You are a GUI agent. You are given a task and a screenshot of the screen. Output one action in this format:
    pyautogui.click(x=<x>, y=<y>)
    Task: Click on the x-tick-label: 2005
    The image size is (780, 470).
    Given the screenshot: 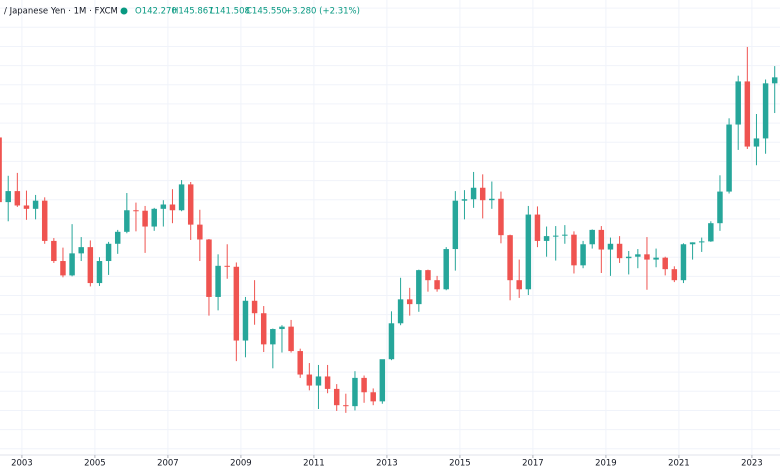 What is the action you would take?
    pyautogui.click(x=95, y=464)
    